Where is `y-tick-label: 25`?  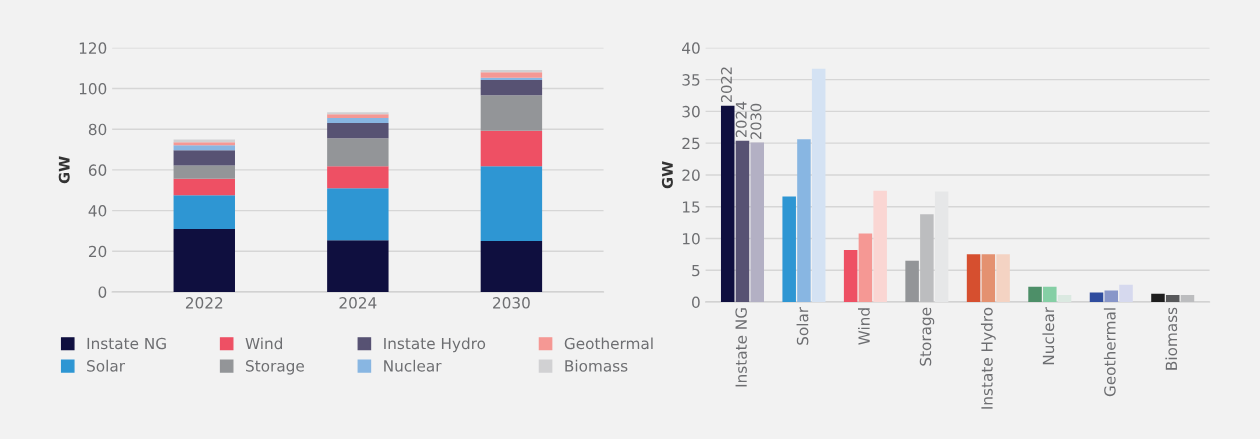 y-tick-label: 25 is located at coordinates (691, 143).